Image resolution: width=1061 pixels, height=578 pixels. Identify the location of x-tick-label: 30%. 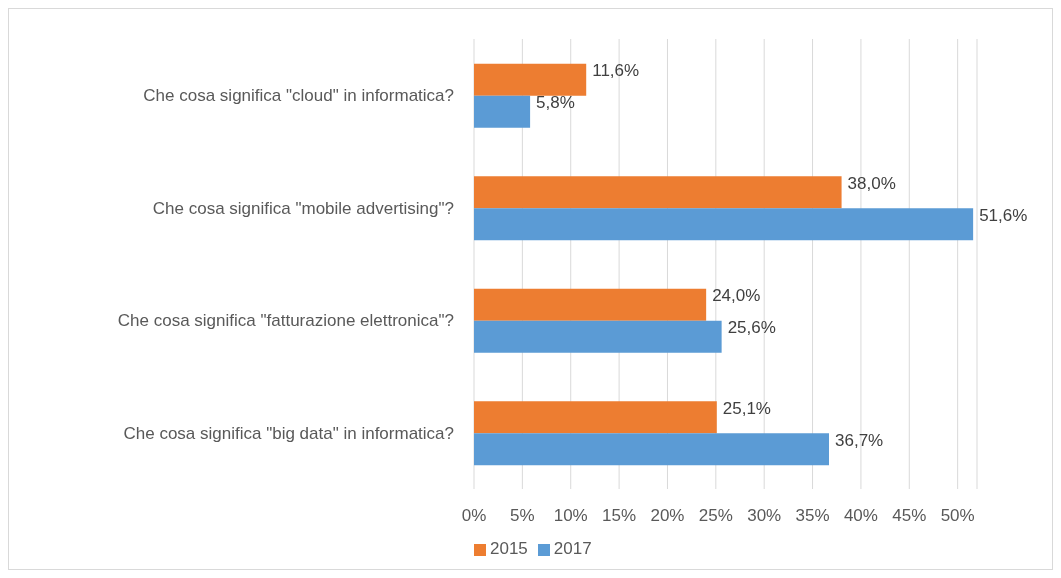
(764, 516).